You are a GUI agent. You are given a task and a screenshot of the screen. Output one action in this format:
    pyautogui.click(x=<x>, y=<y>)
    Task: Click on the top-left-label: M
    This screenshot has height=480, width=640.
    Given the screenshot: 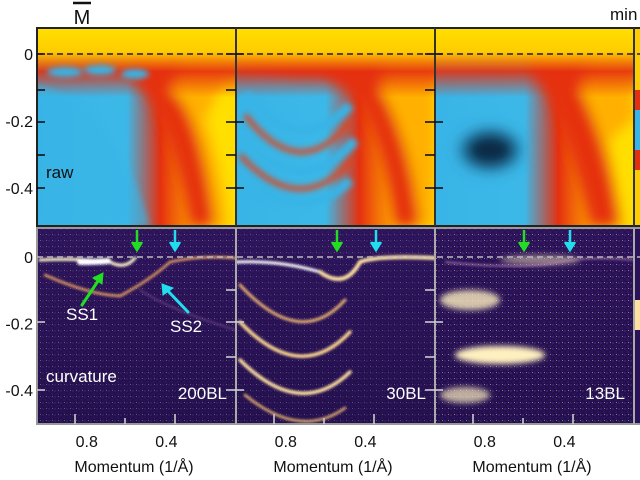 What is the action you would take?
    pyautogui.click(x=82, y=18)
    